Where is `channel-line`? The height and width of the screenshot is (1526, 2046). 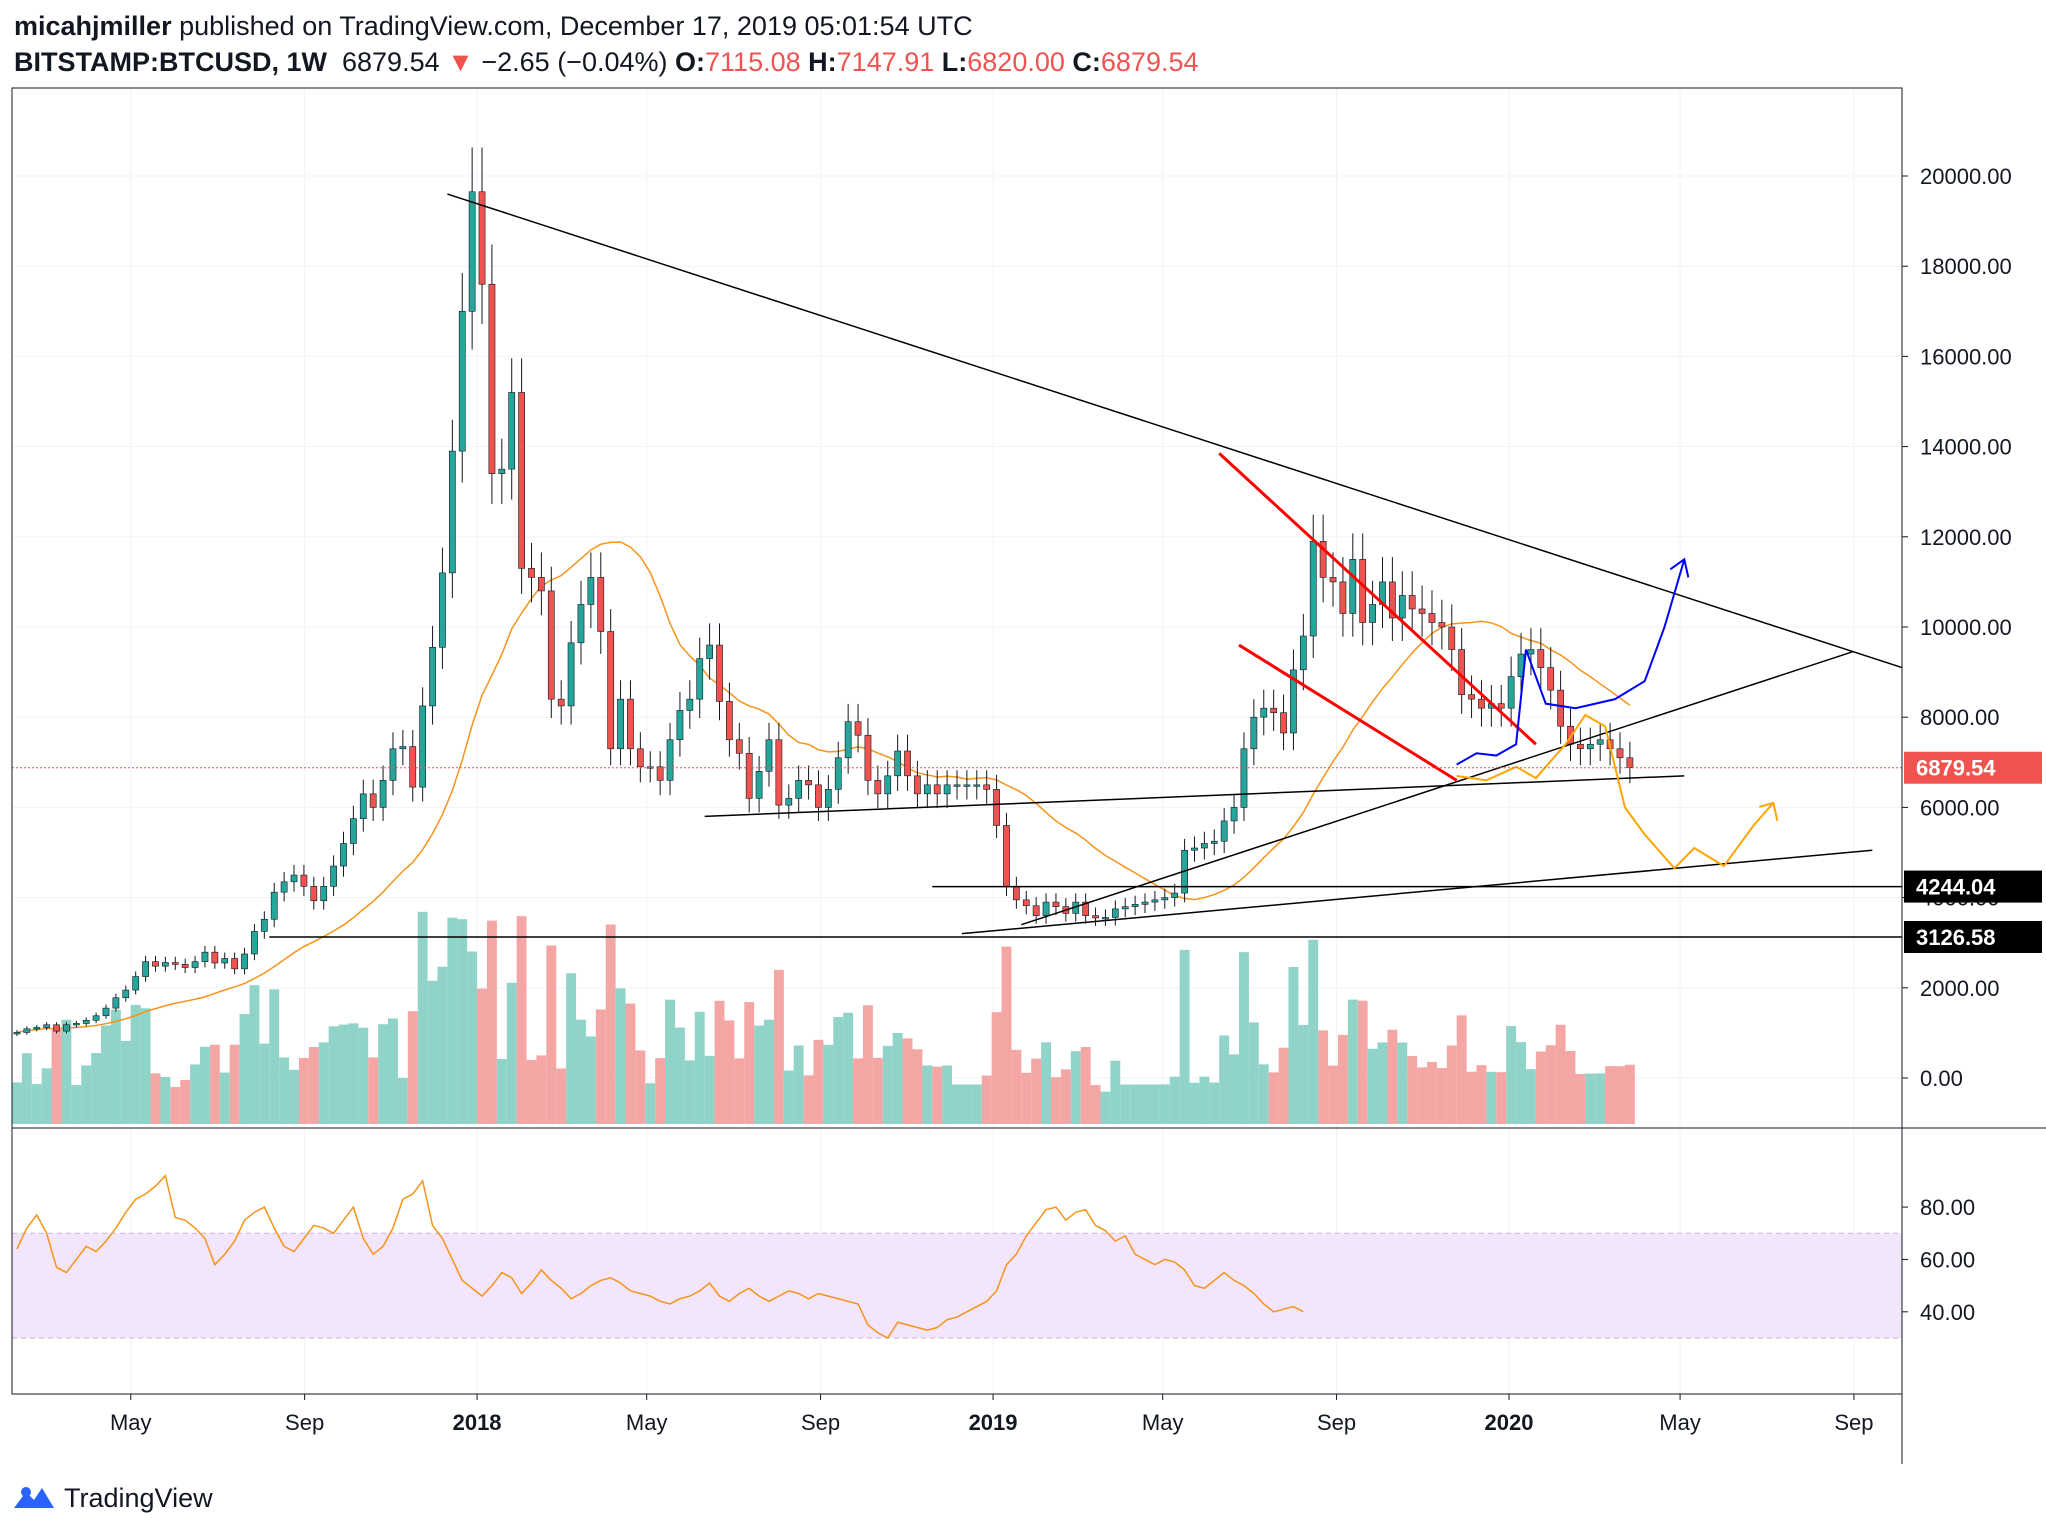 channel-line is located at coordinates (1377, 599).